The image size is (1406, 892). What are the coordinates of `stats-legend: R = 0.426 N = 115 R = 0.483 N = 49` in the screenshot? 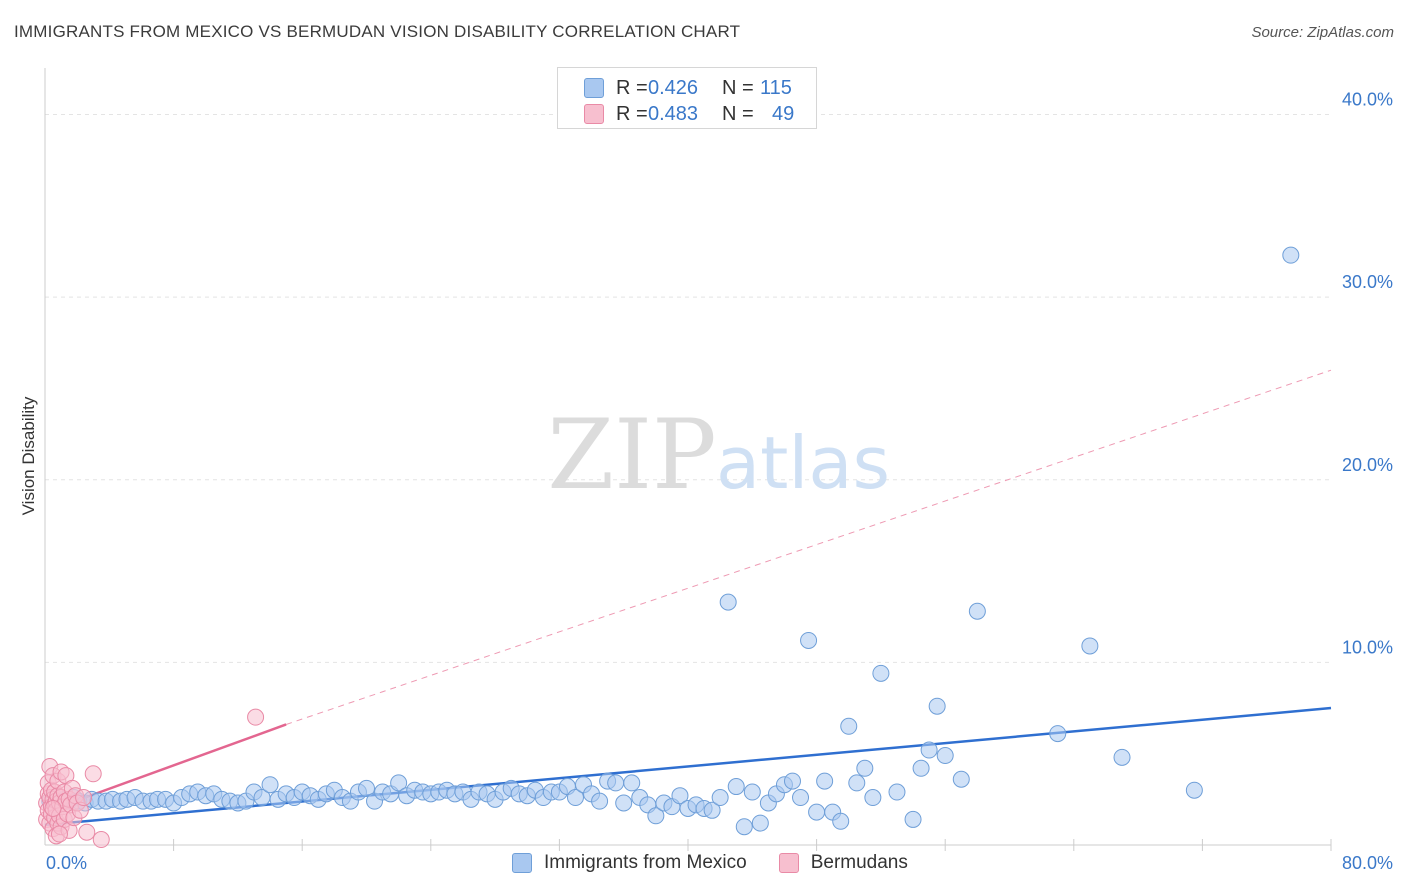 It's located at (687, 98).